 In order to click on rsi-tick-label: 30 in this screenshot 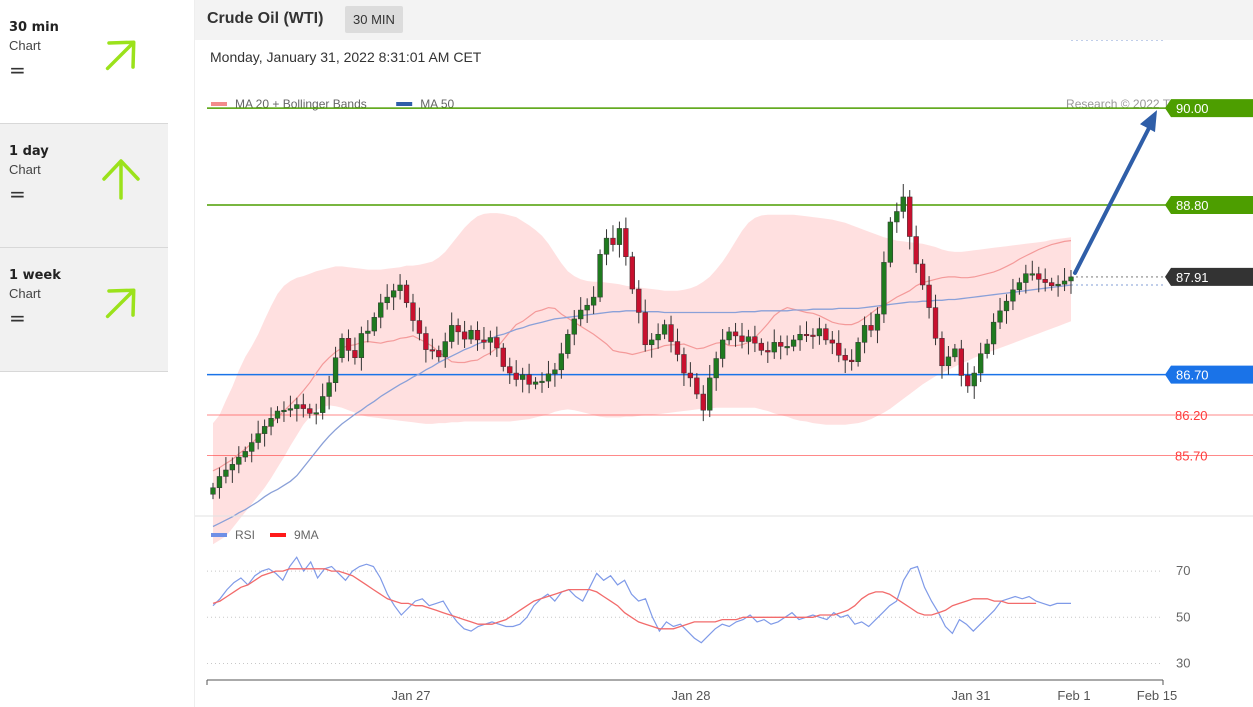, I will do `click(1183, 662)`.